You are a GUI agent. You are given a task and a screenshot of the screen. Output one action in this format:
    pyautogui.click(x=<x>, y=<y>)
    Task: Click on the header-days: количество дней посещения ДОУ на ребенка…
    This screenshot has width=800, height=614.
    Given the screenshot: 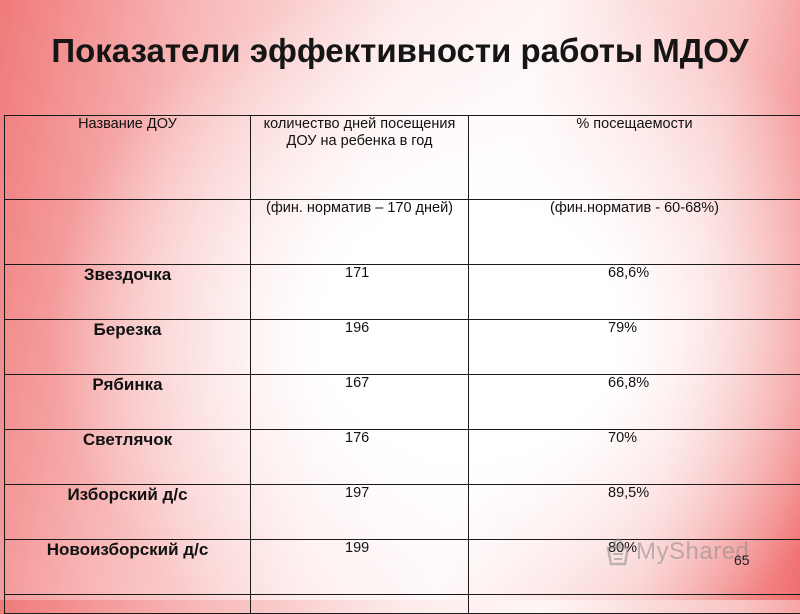 What is the action you would take?
    pyautogui.click(x=360, y=158)
    